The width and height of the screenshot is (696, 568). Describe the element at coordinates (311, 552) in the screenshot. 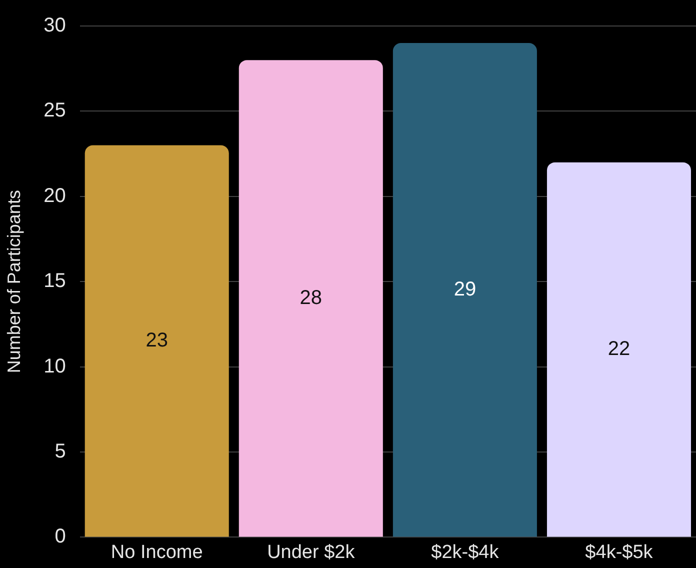

I see `x-tick-label: Under $2k` at that location.